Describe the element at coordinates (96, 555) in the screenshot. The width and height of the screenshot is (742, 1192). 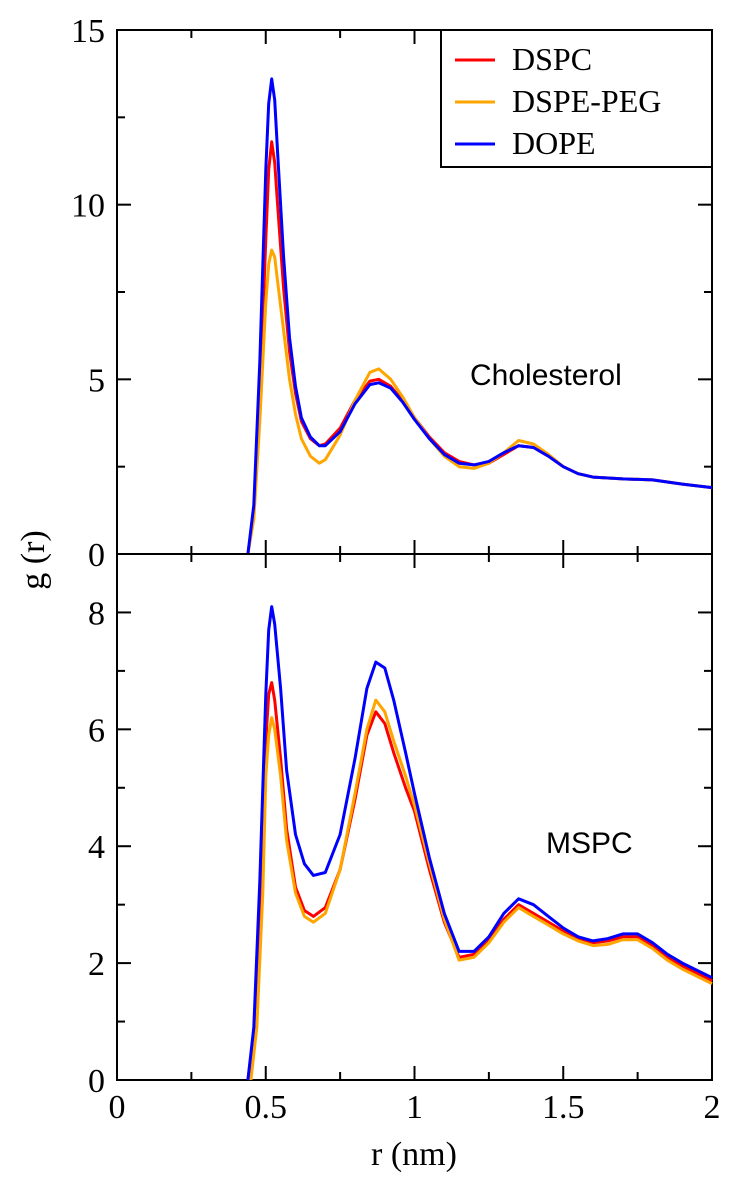
I see `top-ytick-label: 0` at that location.